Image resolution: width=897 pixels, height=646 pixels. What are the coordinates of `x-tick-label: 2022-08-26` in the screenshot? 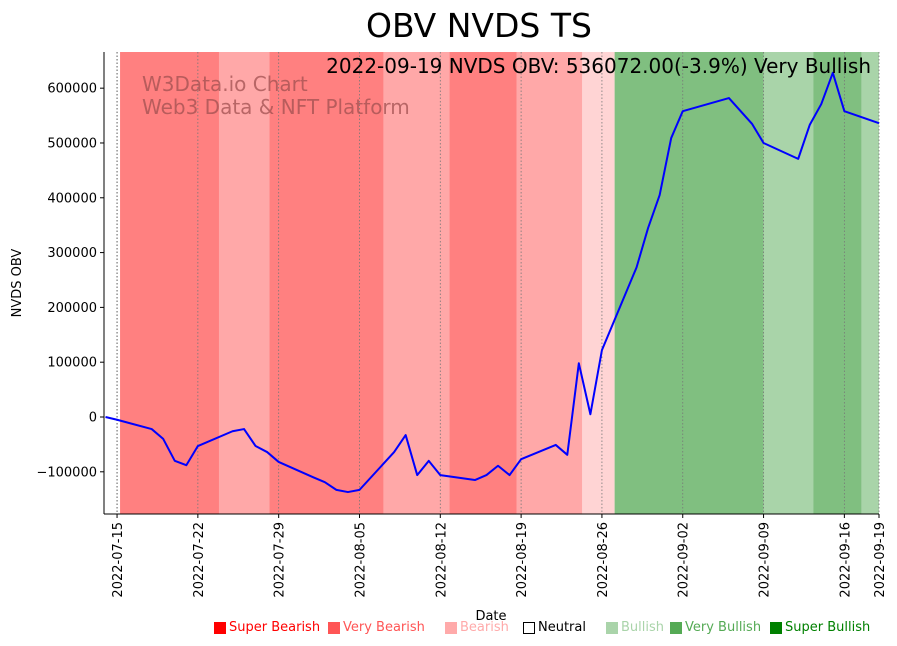 It's located at (603, 560).